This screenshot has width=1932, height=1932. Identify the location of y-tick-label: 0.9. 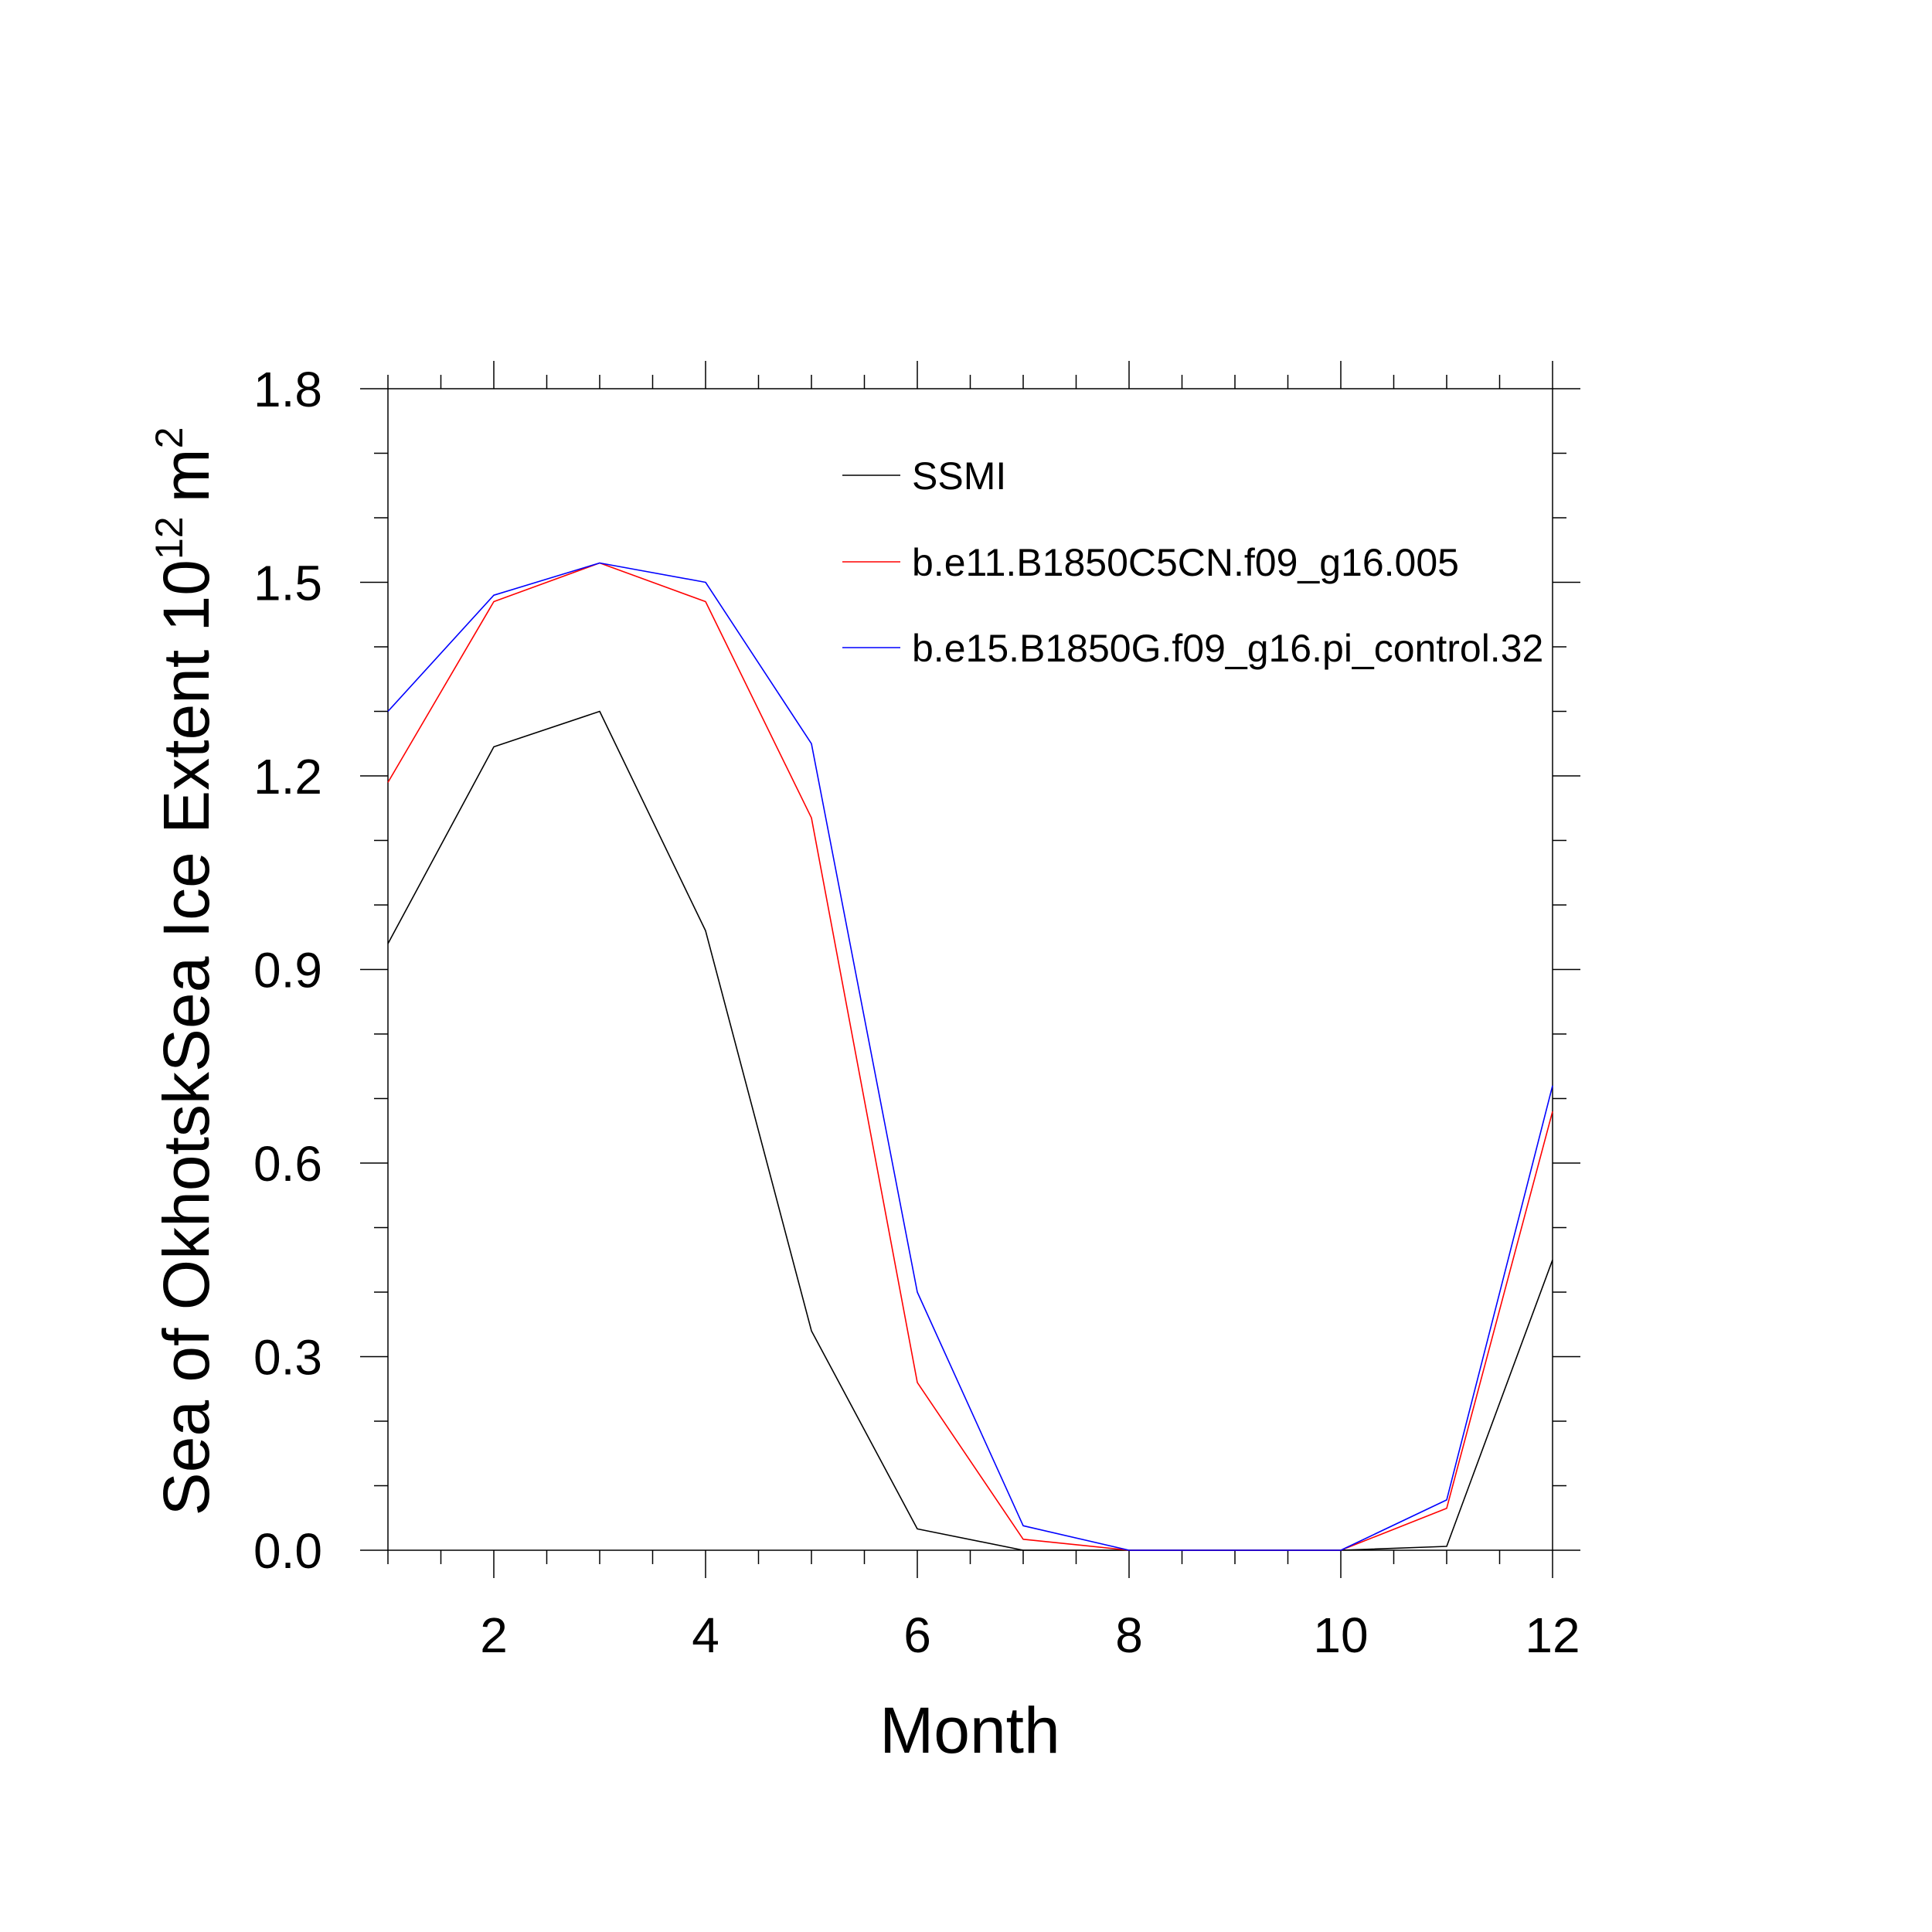
(287, 971).